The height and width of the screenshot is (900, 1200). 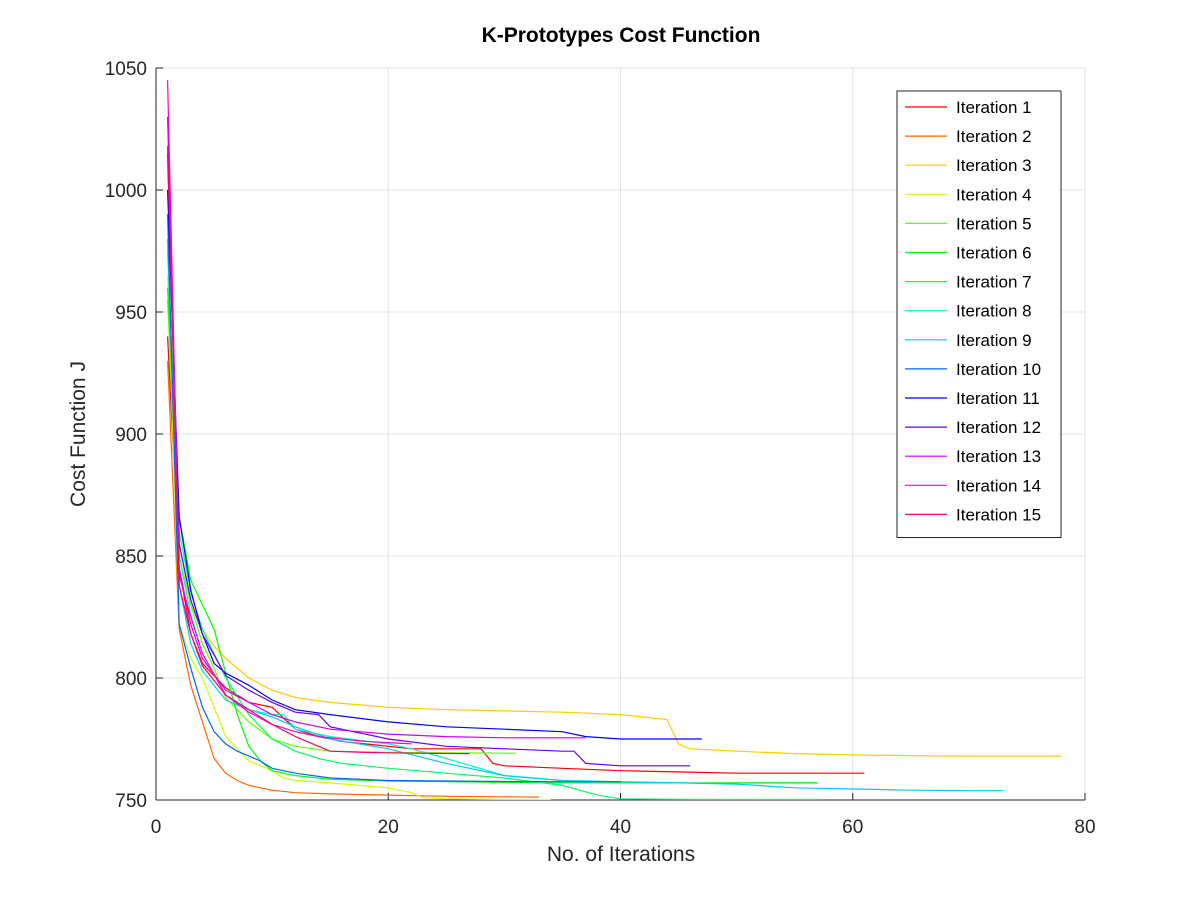 What do you see at coordinates (994, 165) in the screenshot?
I see `legend-label: Iteration 3` at bounding box center [994, 165].